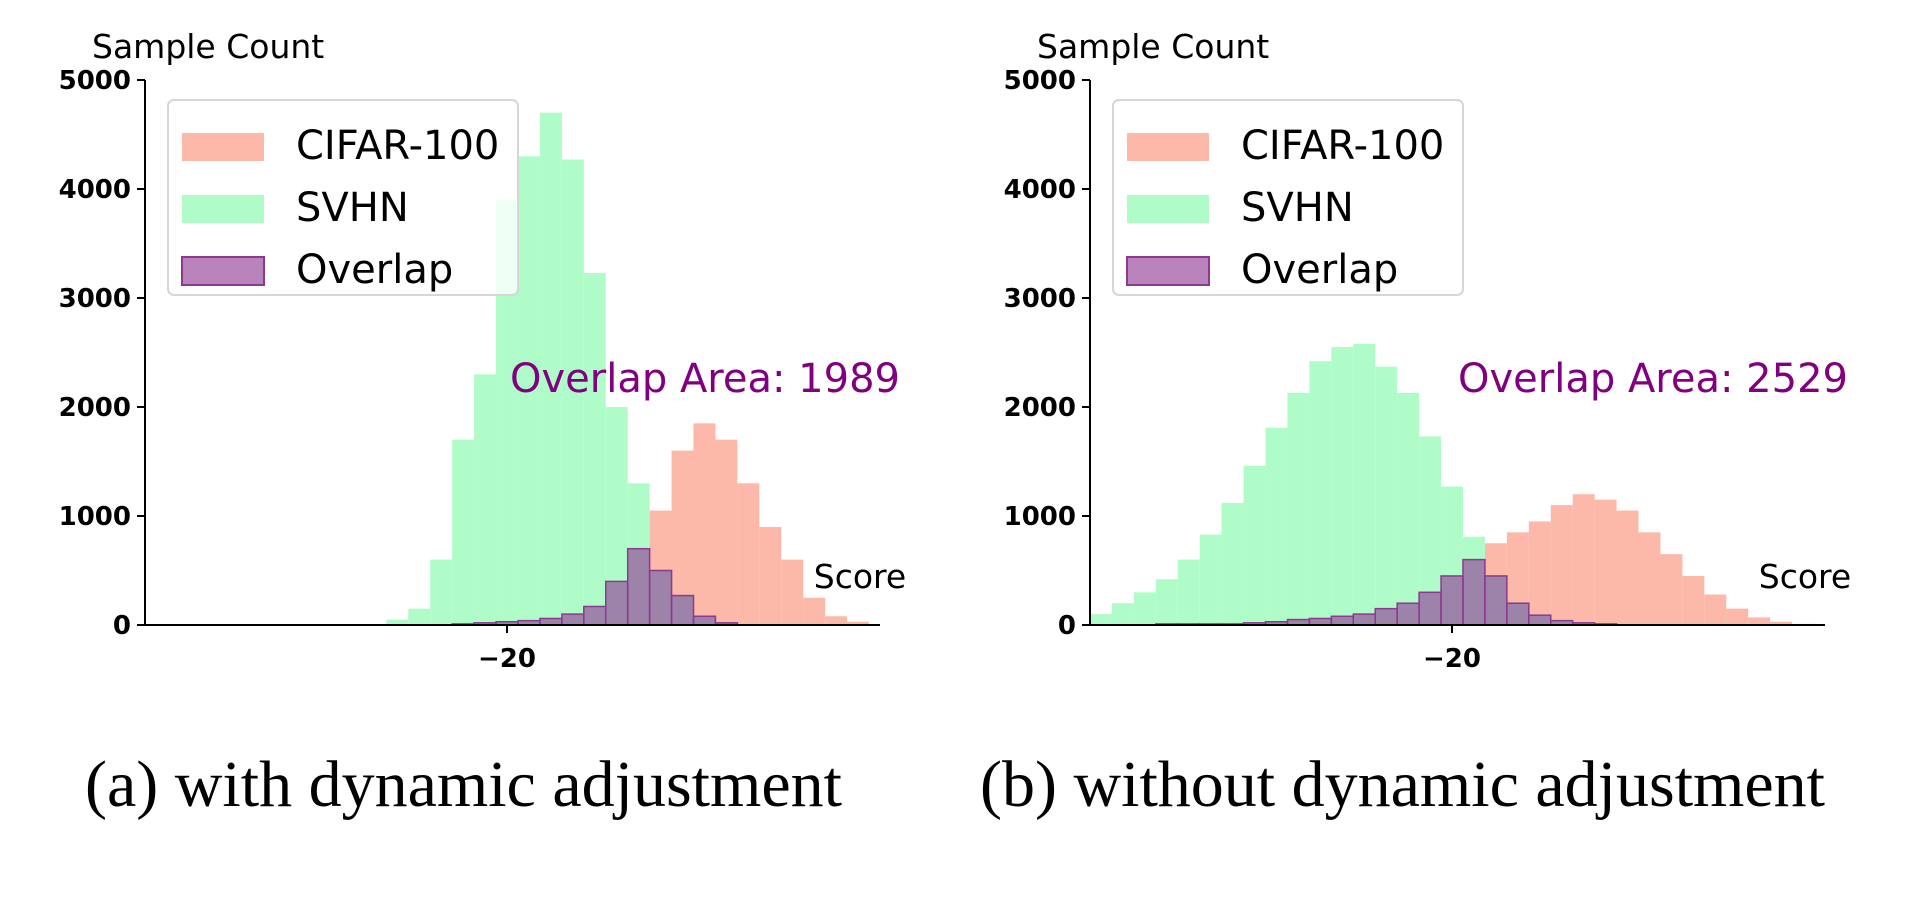 The height and width of the screenshot is (920, 1932). I want to click on caption-b: (b) without dynamic adjustment, so click(1403, 784).